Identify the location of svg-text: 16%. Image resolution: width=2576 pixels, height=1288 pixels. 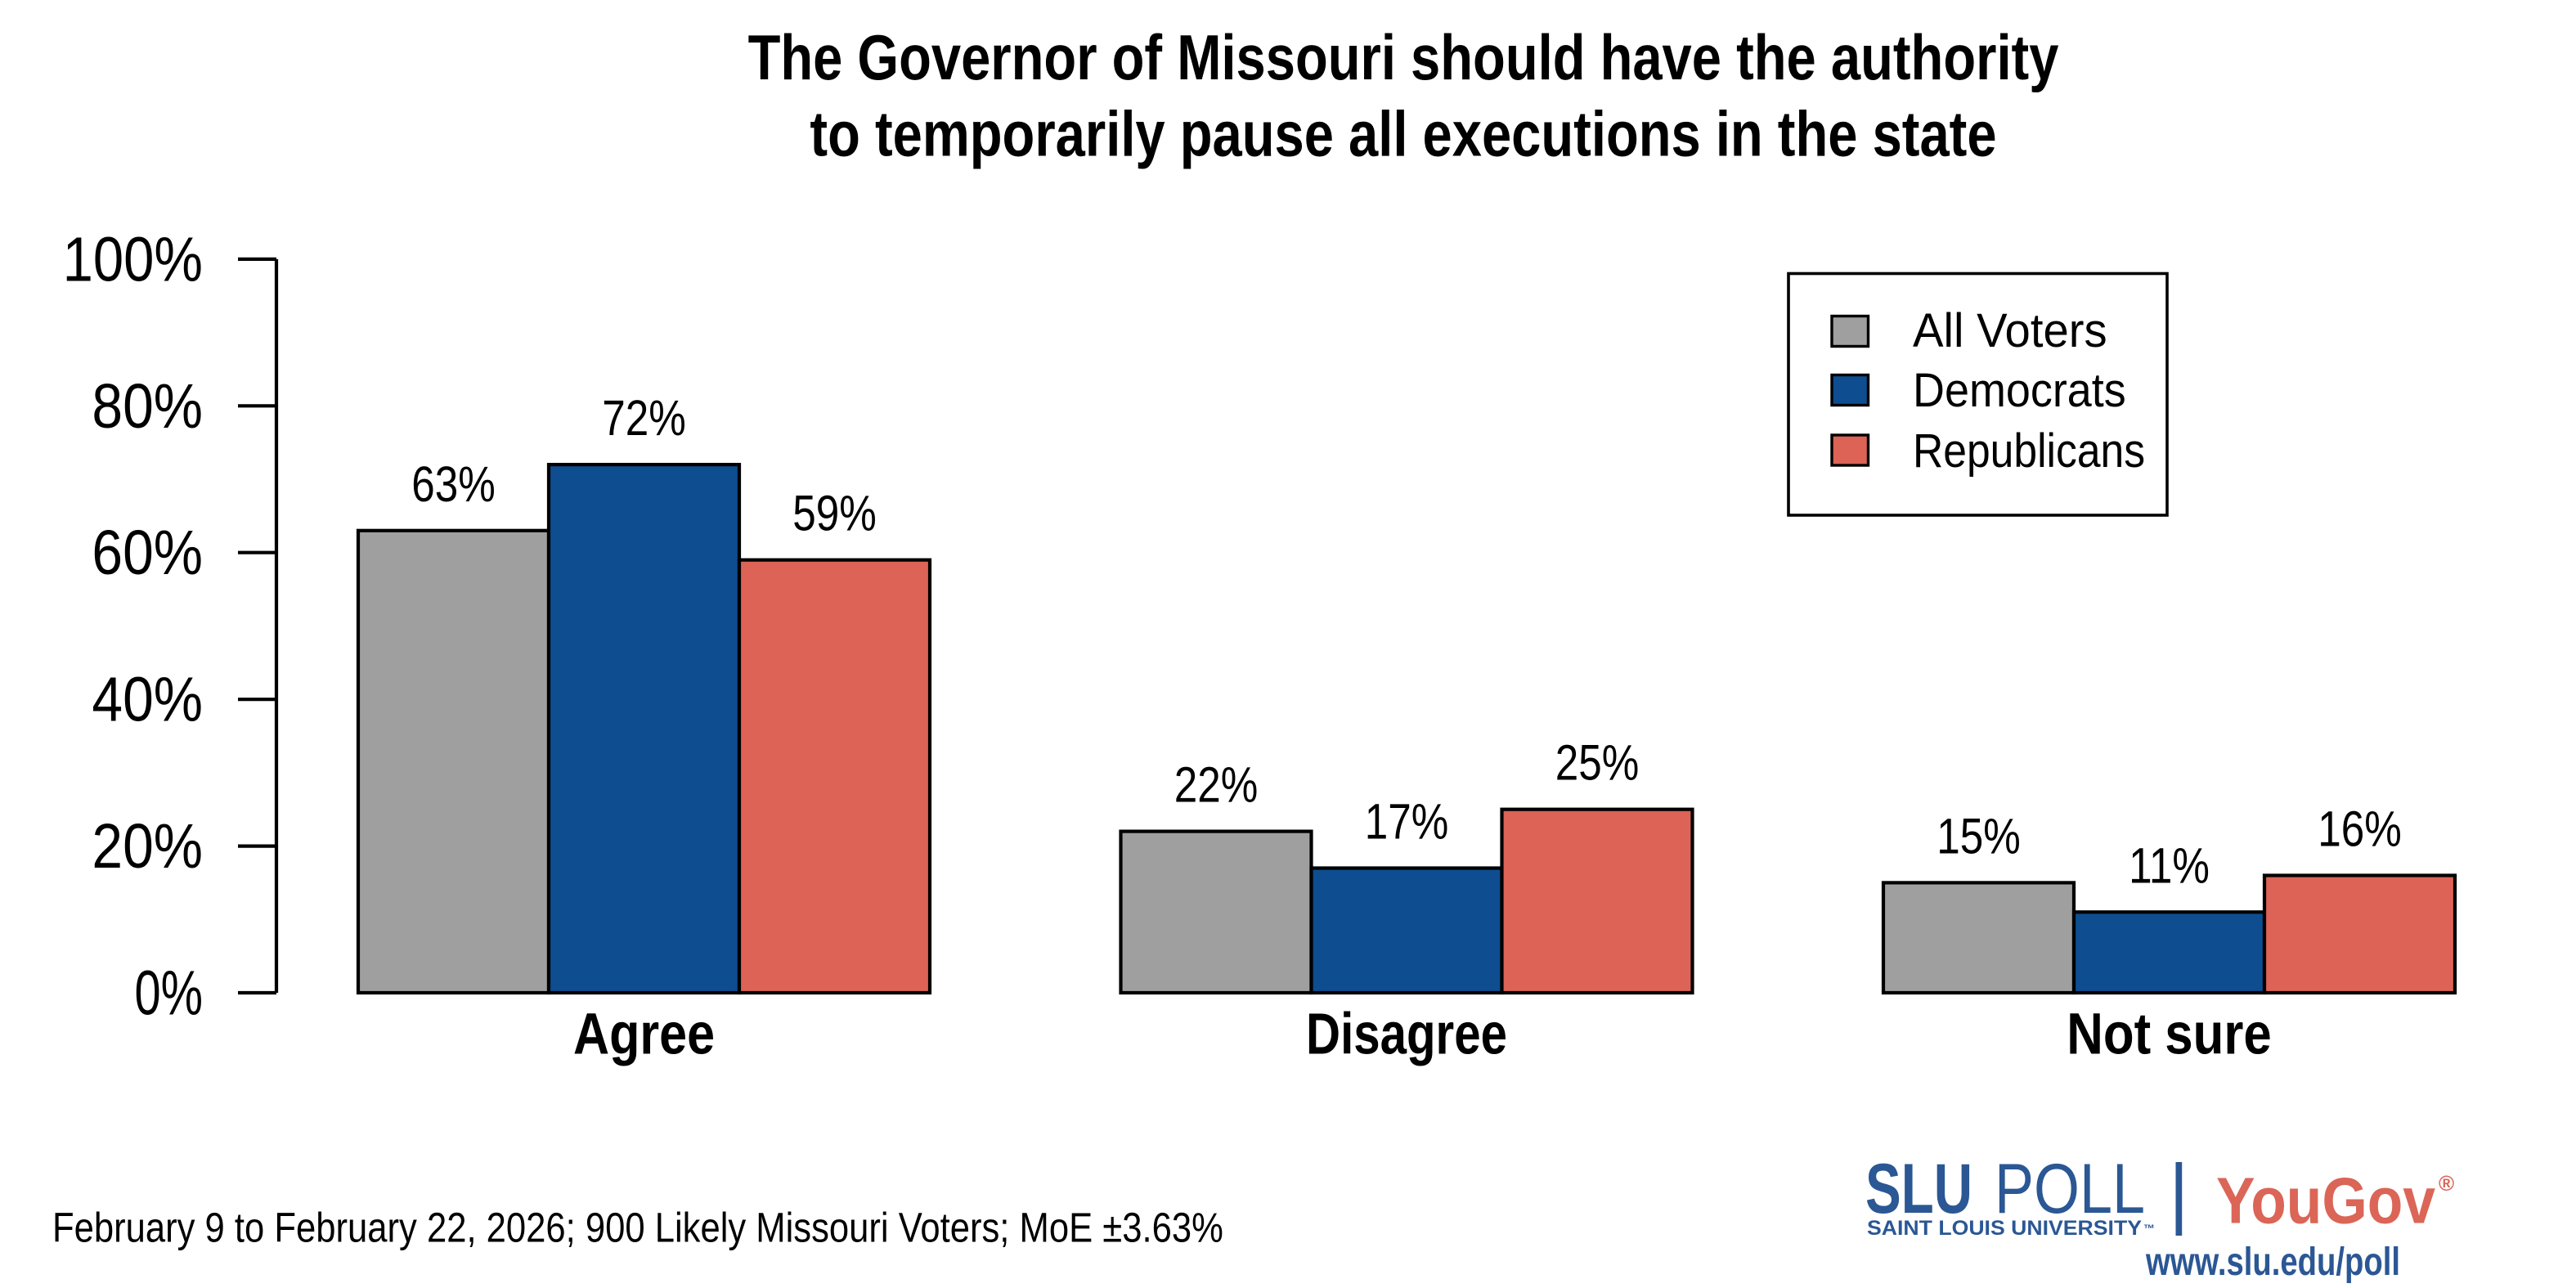
(2360, 828).